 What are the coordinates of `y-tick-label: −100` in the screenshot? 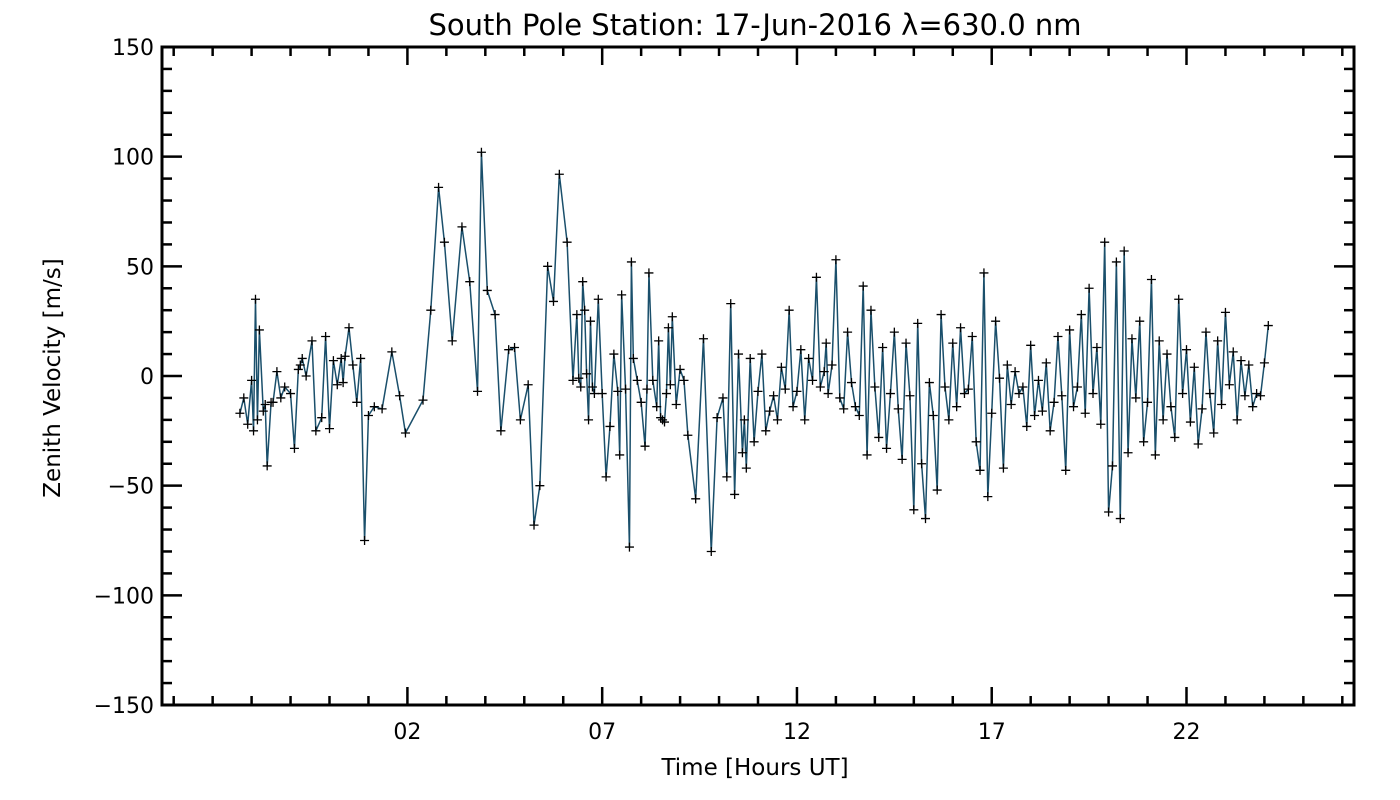 It's located at (124, 596).